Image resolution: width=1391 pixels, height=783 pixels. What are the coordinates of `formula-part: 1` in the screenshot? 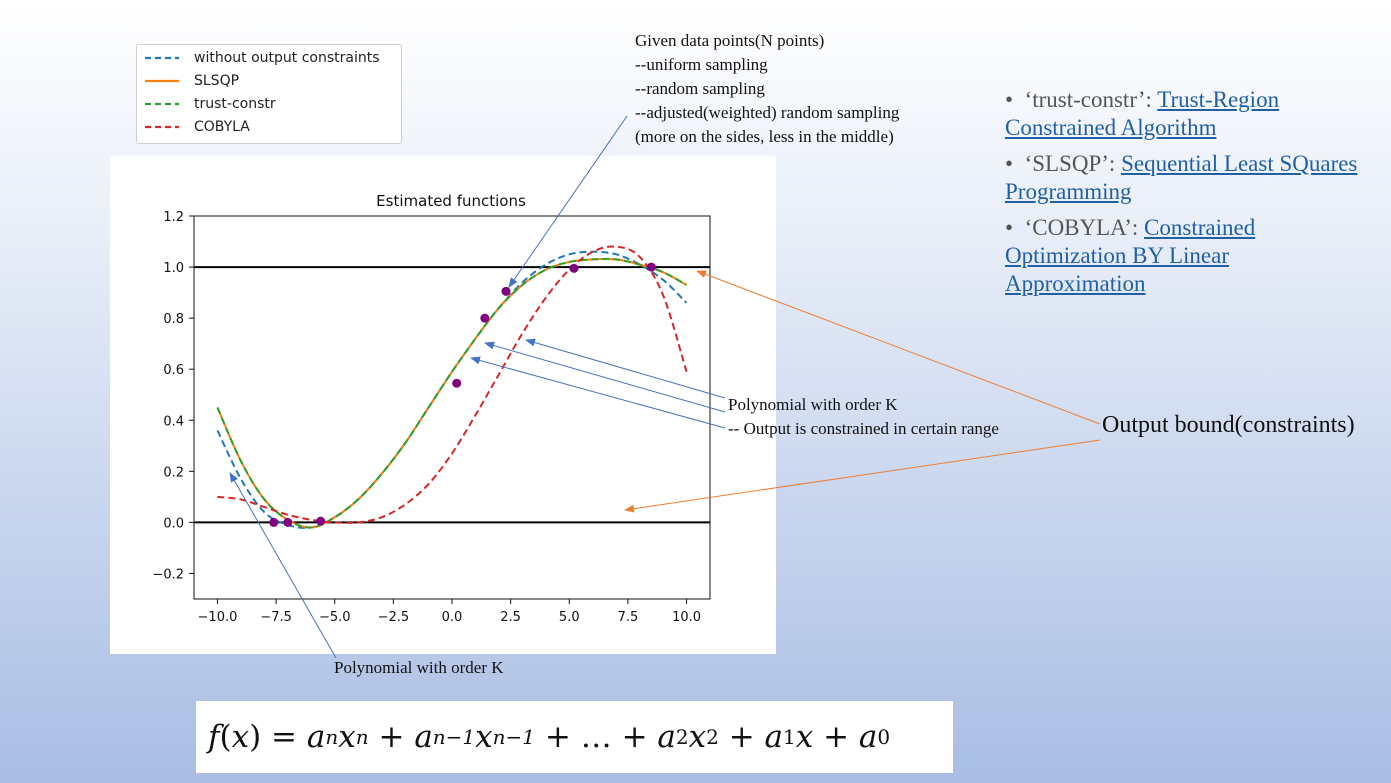 It's located at (789, 737).